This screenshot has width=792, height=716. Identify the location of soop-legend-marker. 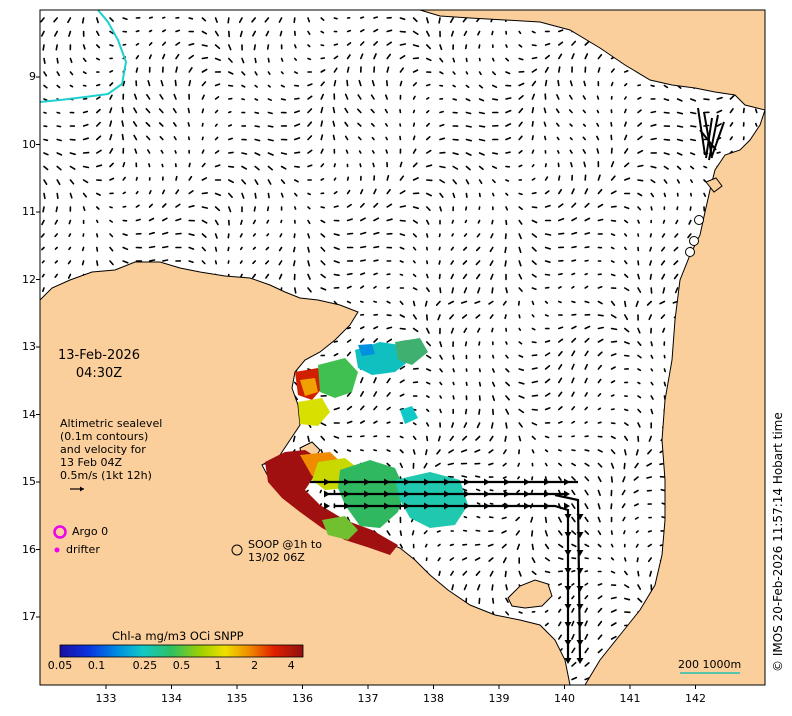
(237, 550).